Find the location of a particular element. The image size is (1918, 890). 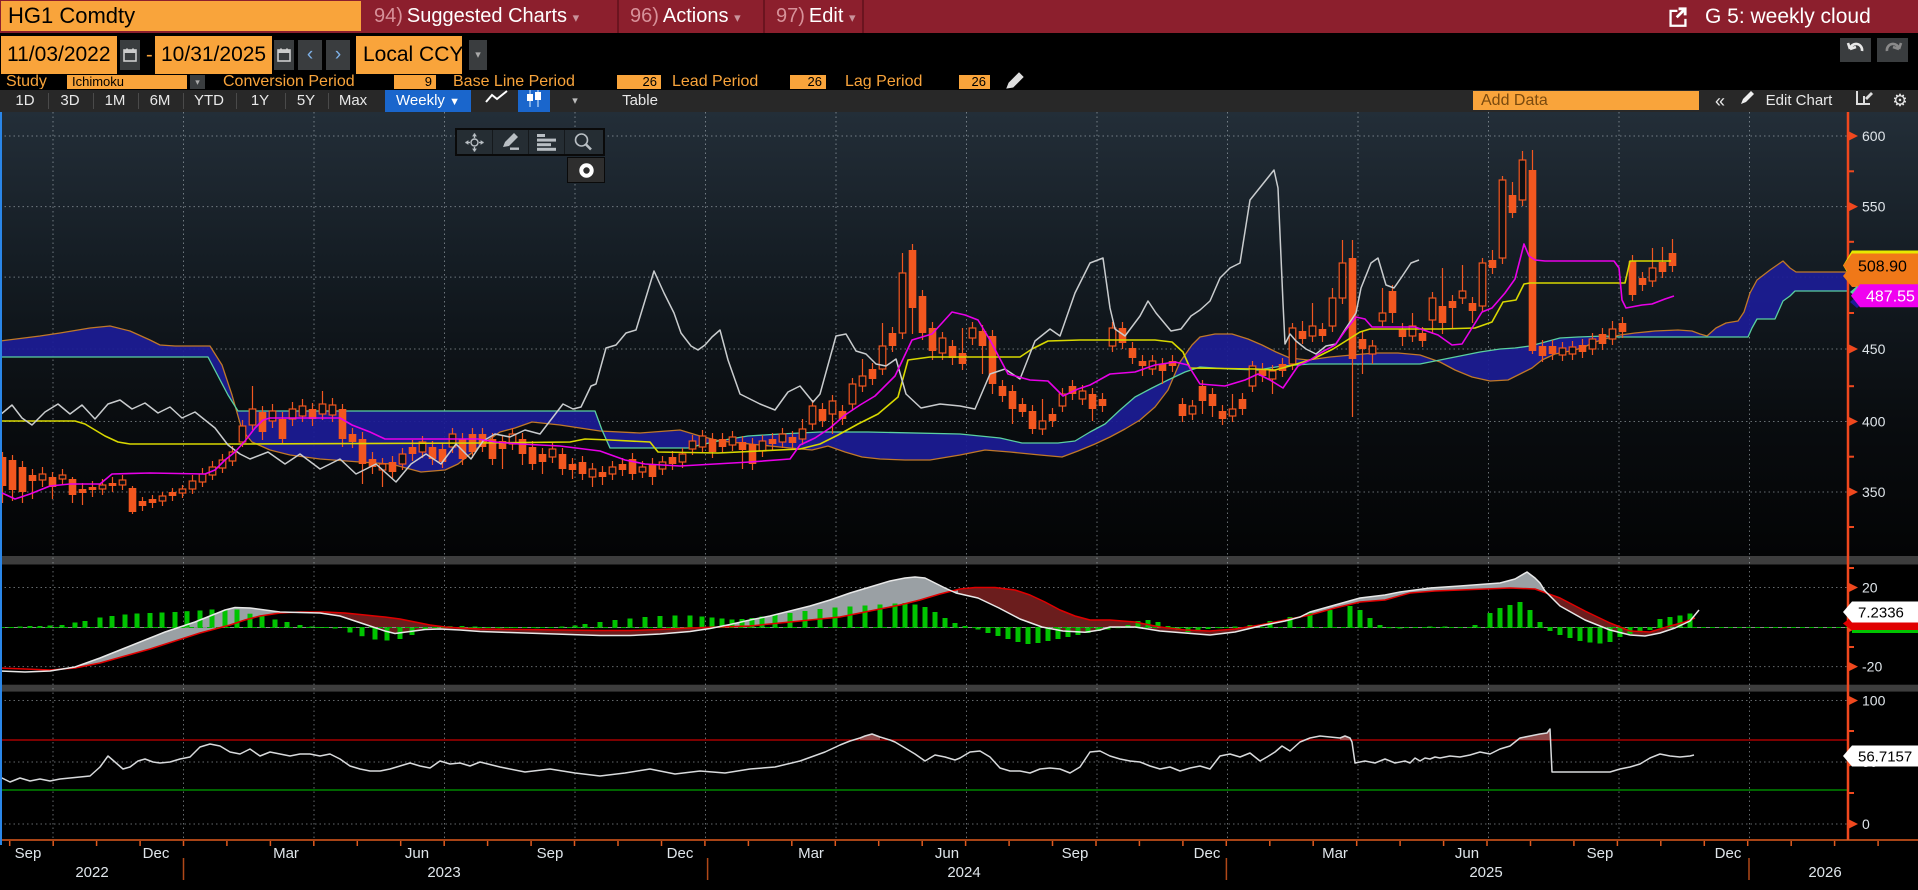

svg-text: 450 is located at coordinates (1874, 349).